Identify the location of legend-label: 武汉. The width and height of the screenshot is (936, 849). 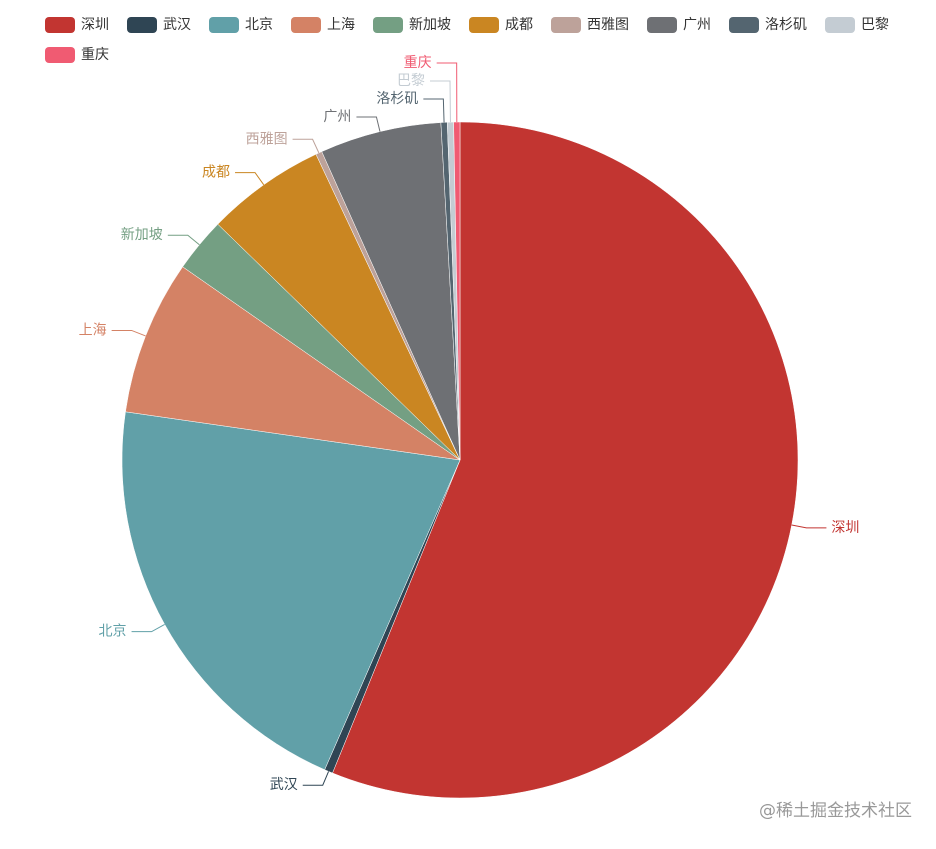
(177, 25).